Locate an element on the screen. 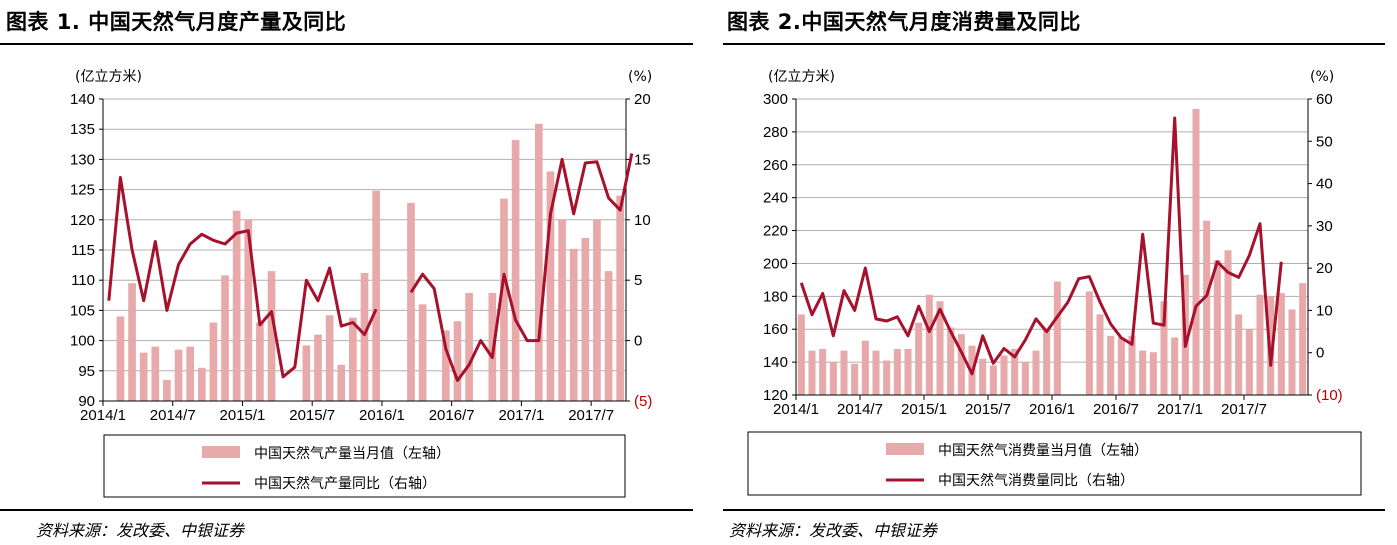 This screenshot has width=1397, height=545. y-tick-label-right: 30 is located at coordinates (1324, 226).